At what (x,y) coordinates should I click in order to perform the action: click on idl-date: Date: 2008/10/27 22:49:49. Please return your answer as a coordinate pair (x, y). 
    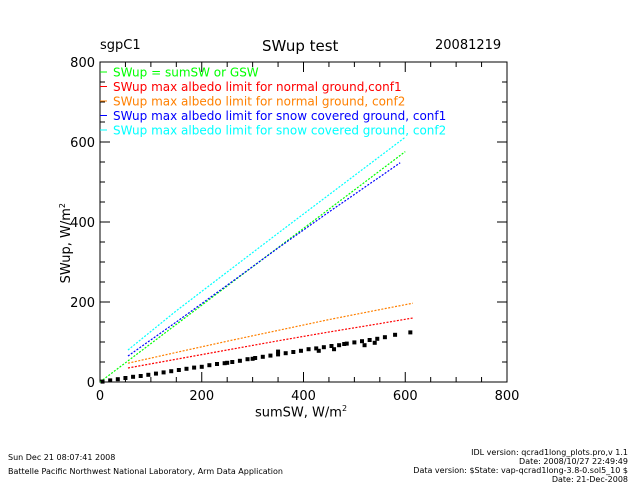
    Looking at the image, I should click on (573, 461).